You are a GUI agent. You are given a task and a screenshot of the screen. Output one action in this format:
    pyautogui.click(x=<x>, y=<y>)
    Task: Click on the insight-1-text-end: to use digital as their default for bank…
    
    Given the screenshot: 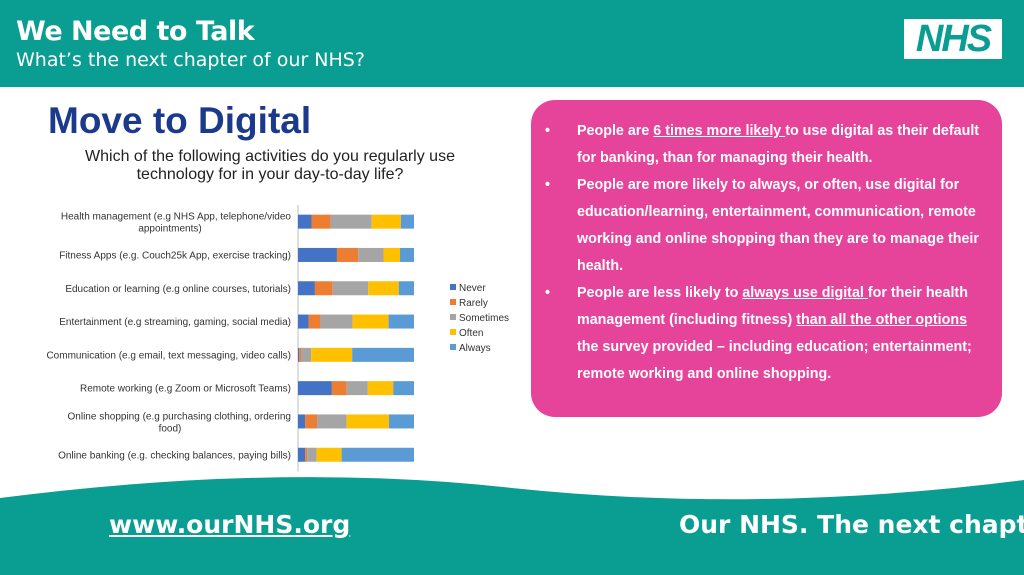 What is the action you would take?
    pyautogui.click(x=778, y=144)
    